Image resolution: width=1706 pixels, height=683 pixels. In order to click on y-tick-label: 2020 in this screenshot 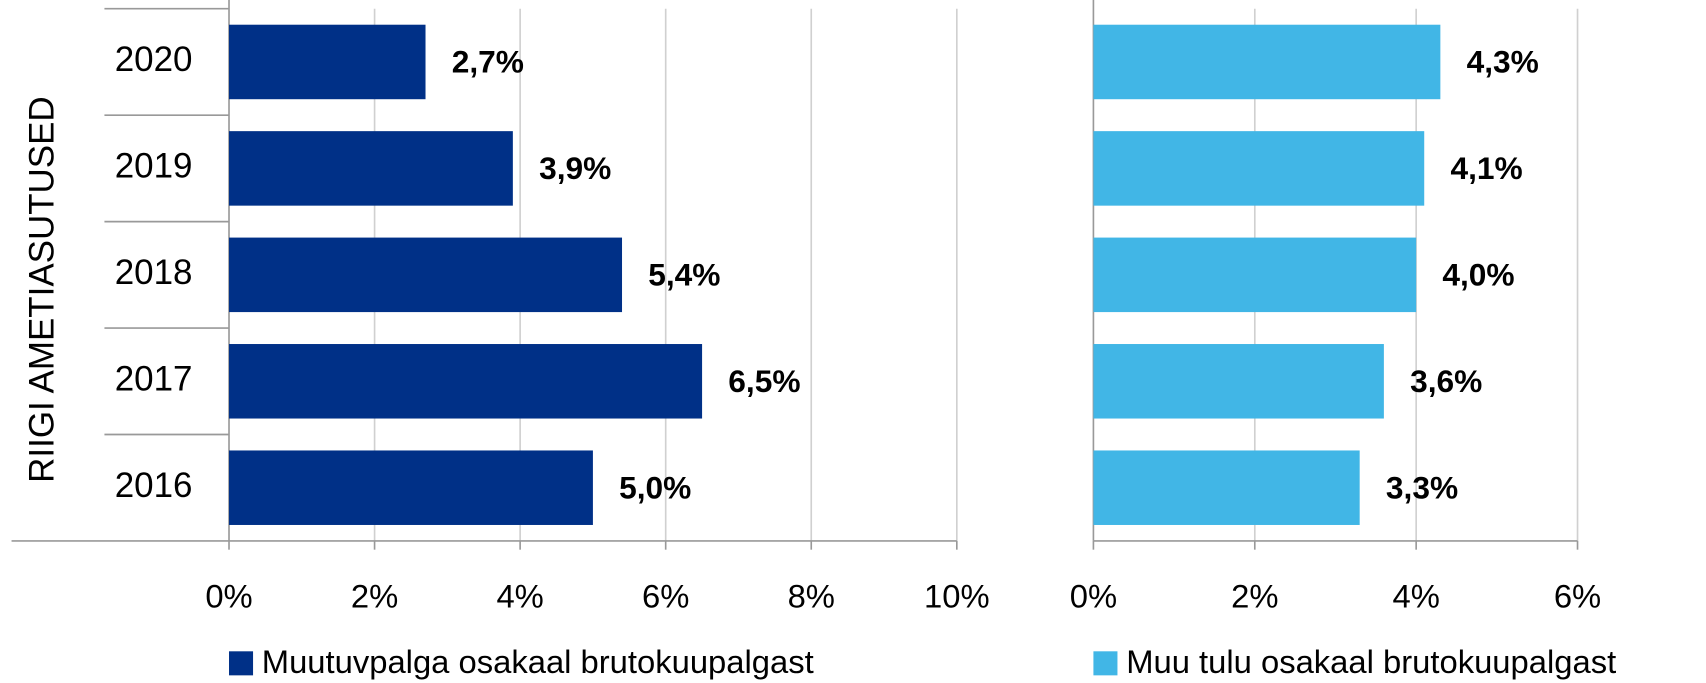, I will do `click(154, 59)`.